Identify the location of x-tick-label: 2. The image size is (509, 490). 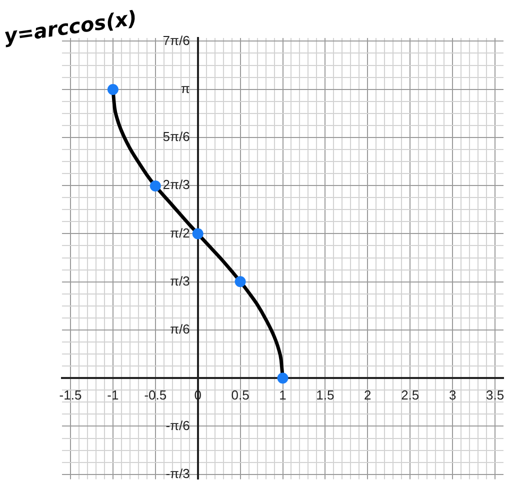
(368, 394).